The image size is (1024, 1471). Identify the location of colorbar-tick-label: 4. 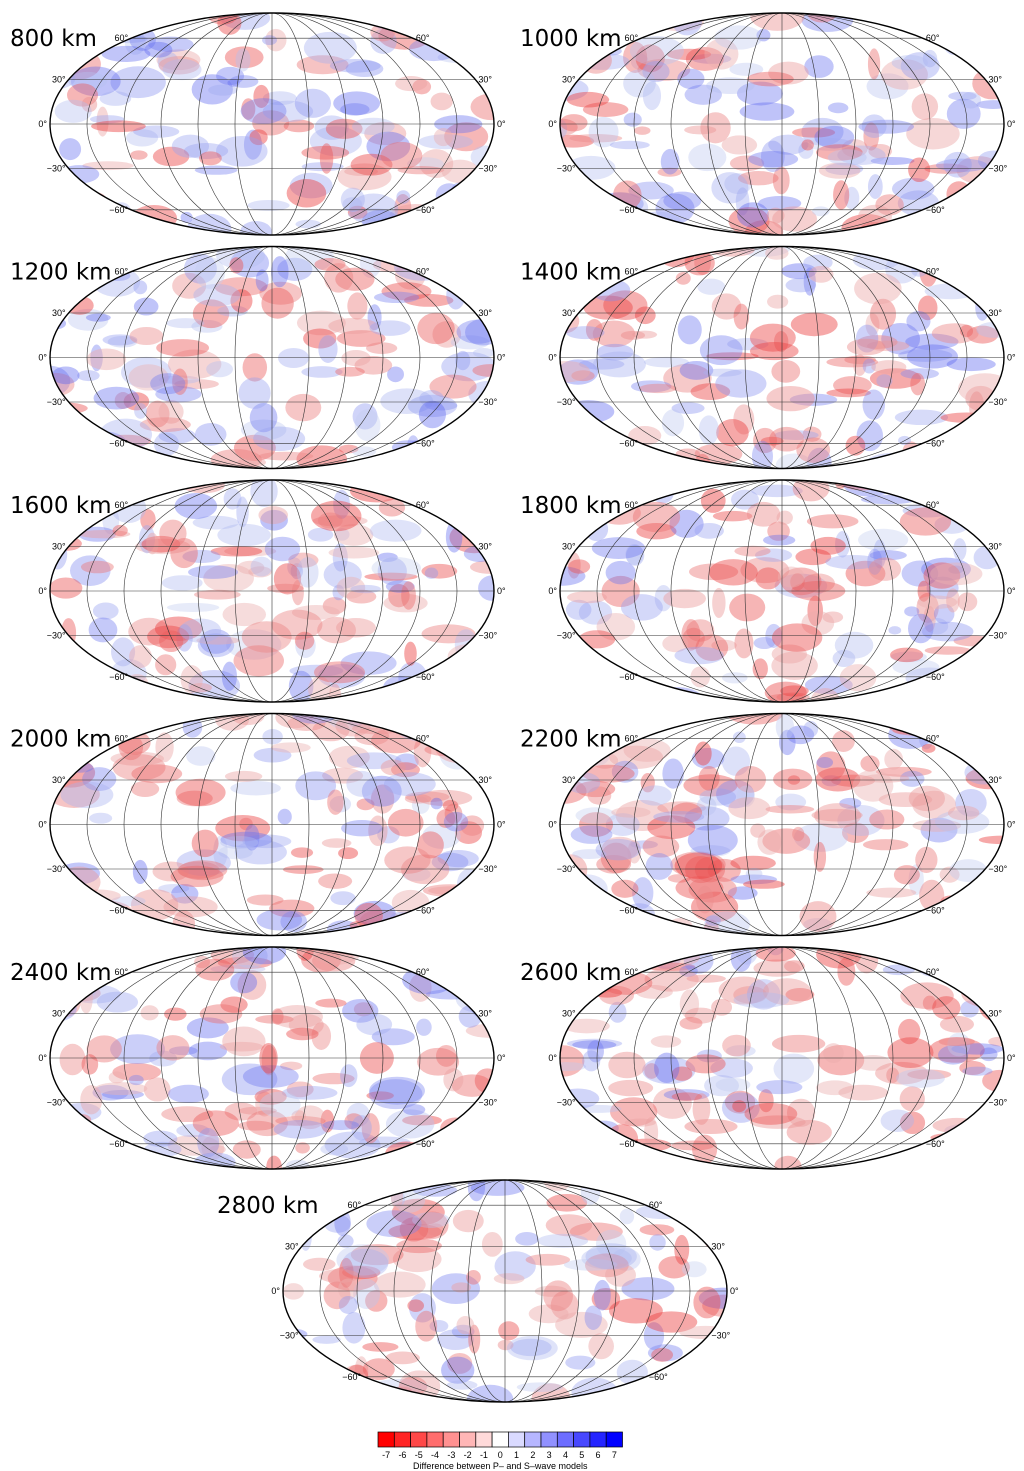
(565, 1455).